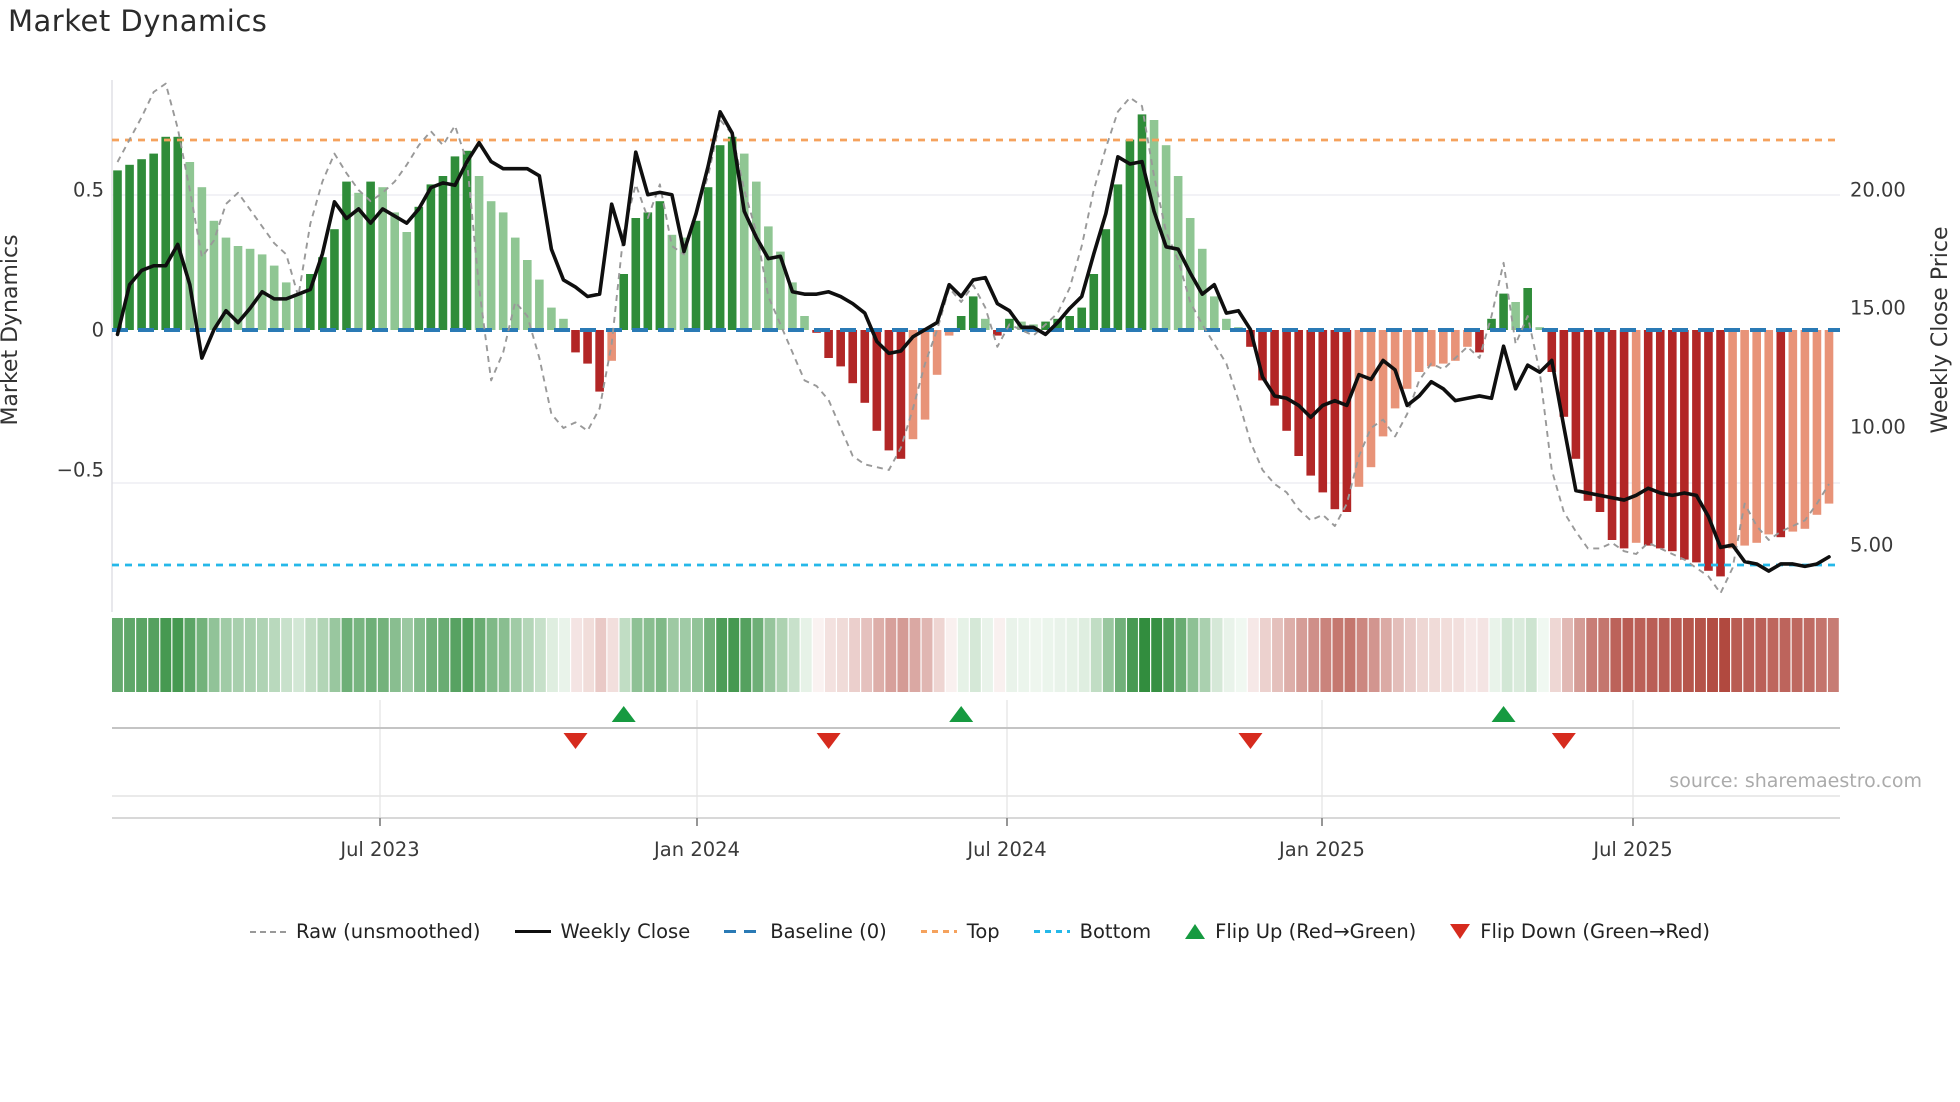  I want to click on left-axis-tick: 0, so click(97, 330).